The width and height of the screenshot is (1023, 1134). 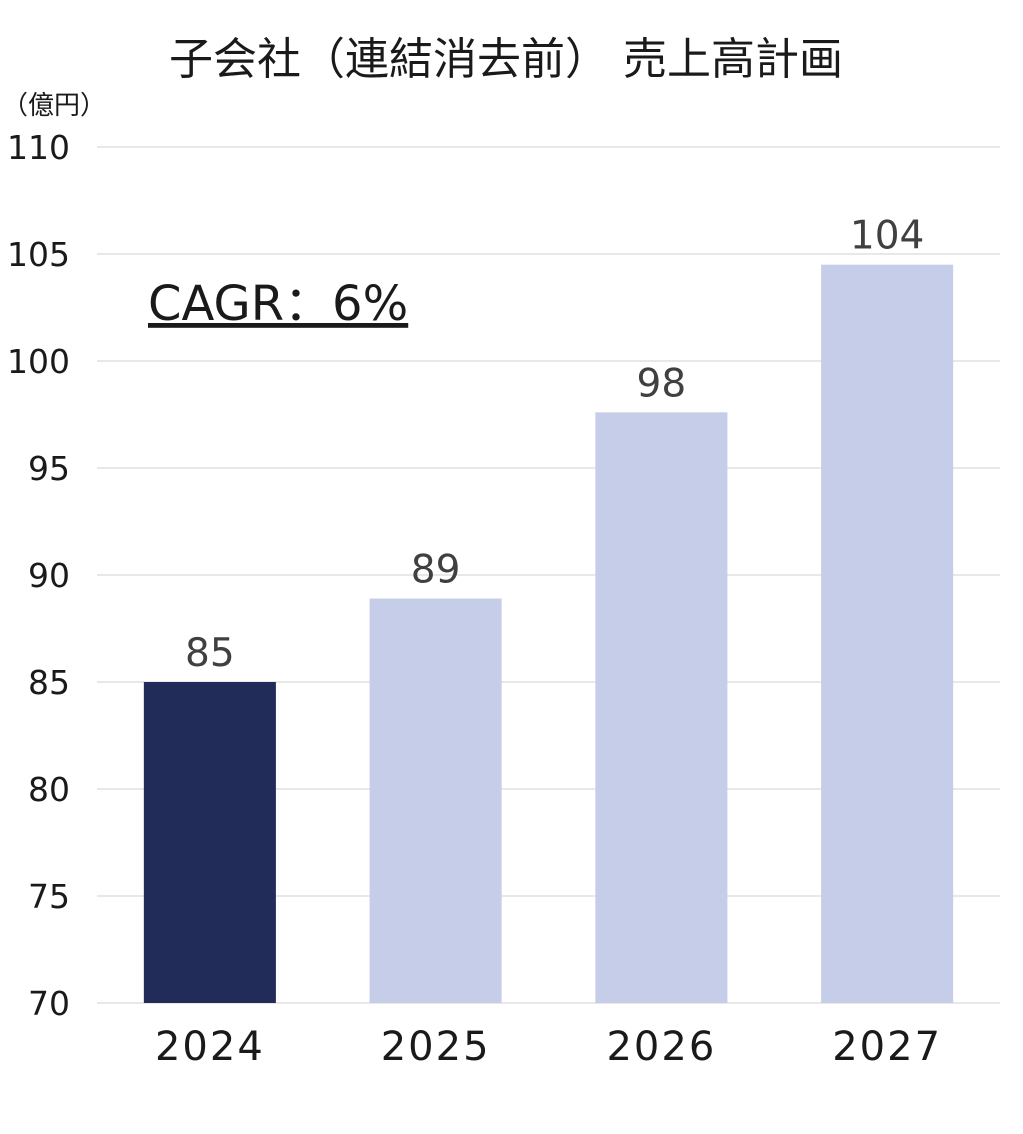 I want to click on x-tick-label-2025: 2025, so click(x=436, y=1047).